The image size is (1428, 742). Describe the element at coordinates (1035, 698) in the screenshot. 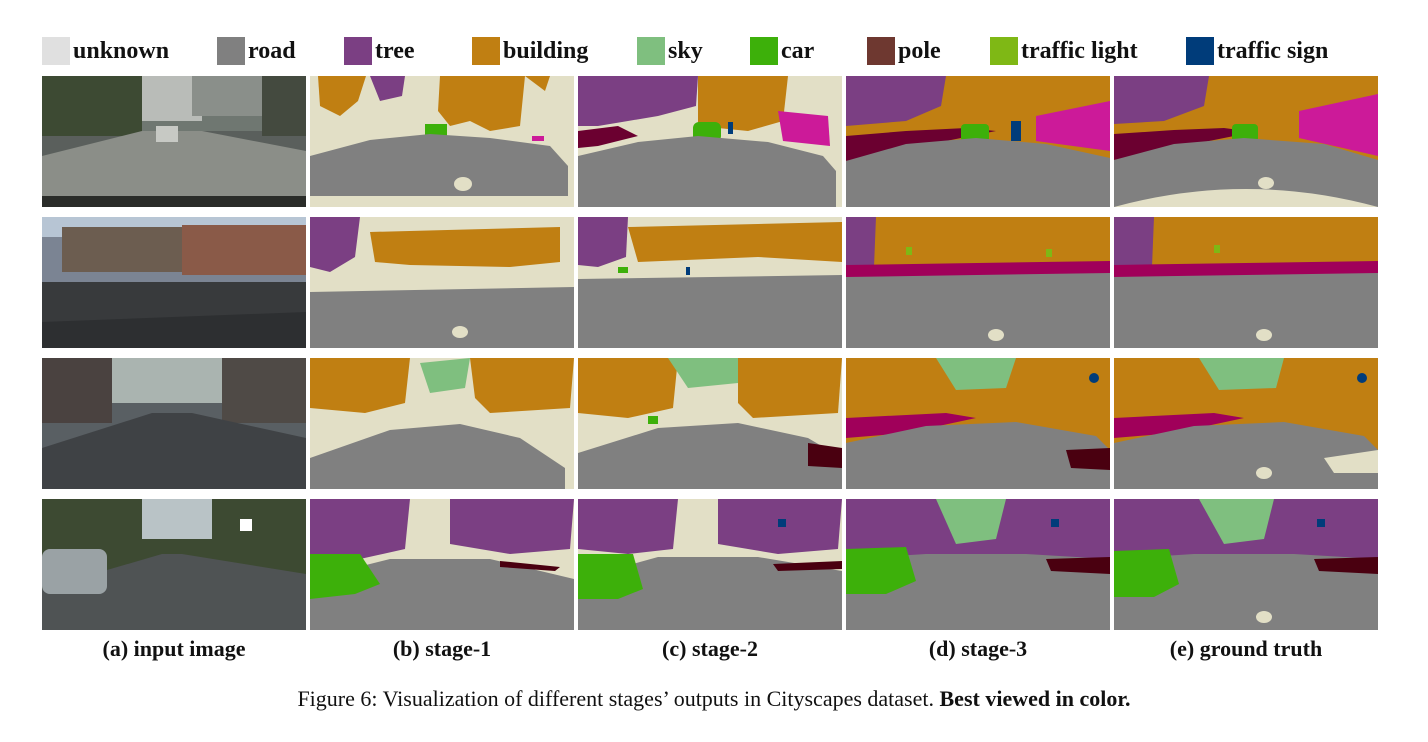

I see `figure-caption-emphasis: Best viewed in color.` at that location.